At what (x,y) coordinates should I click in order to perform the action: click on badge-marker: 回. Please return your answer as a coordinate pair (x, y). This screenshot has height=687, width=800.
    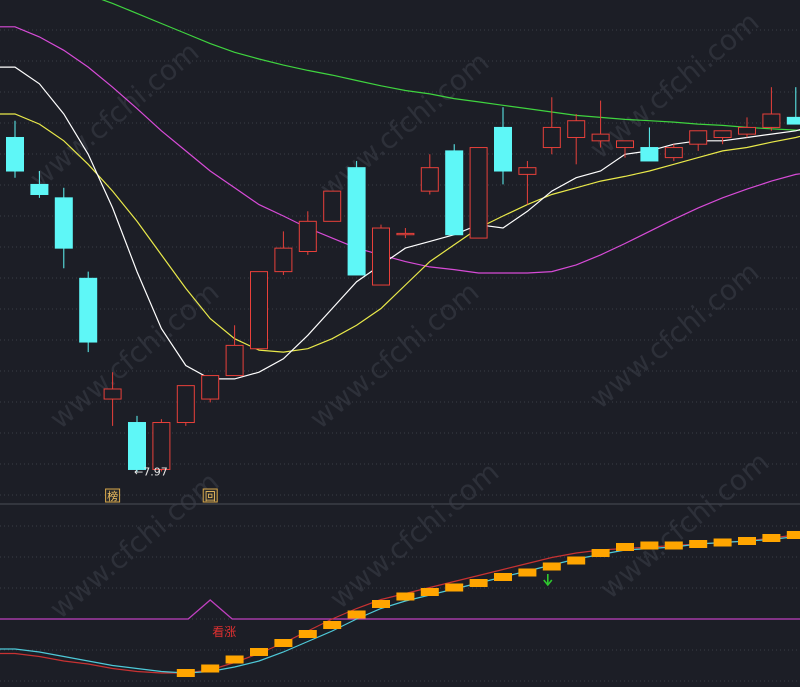
    Looking at the image, I should click on (210, 496).